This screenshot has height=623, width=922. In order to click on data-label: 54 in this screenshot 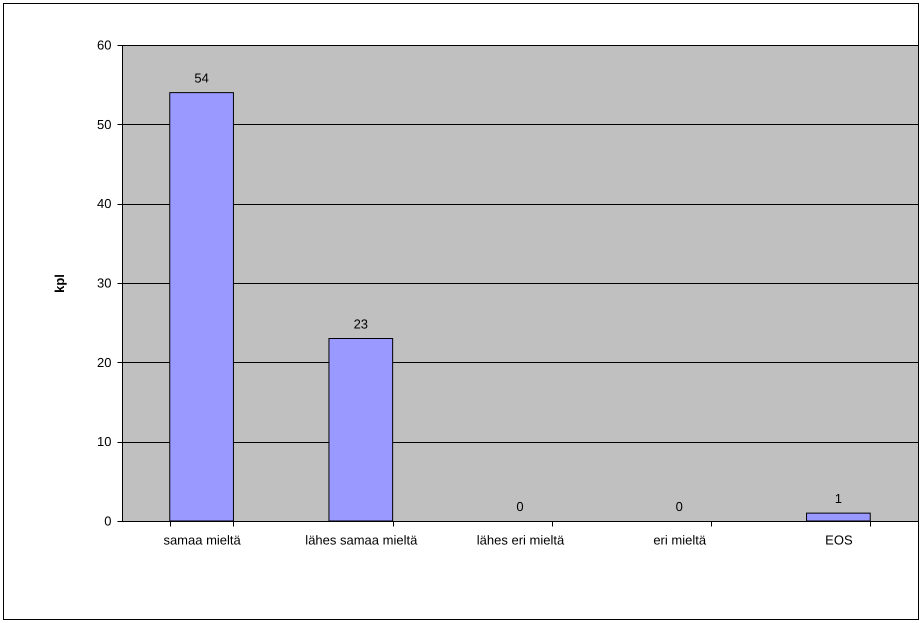, I will do `click(201, 78)`.